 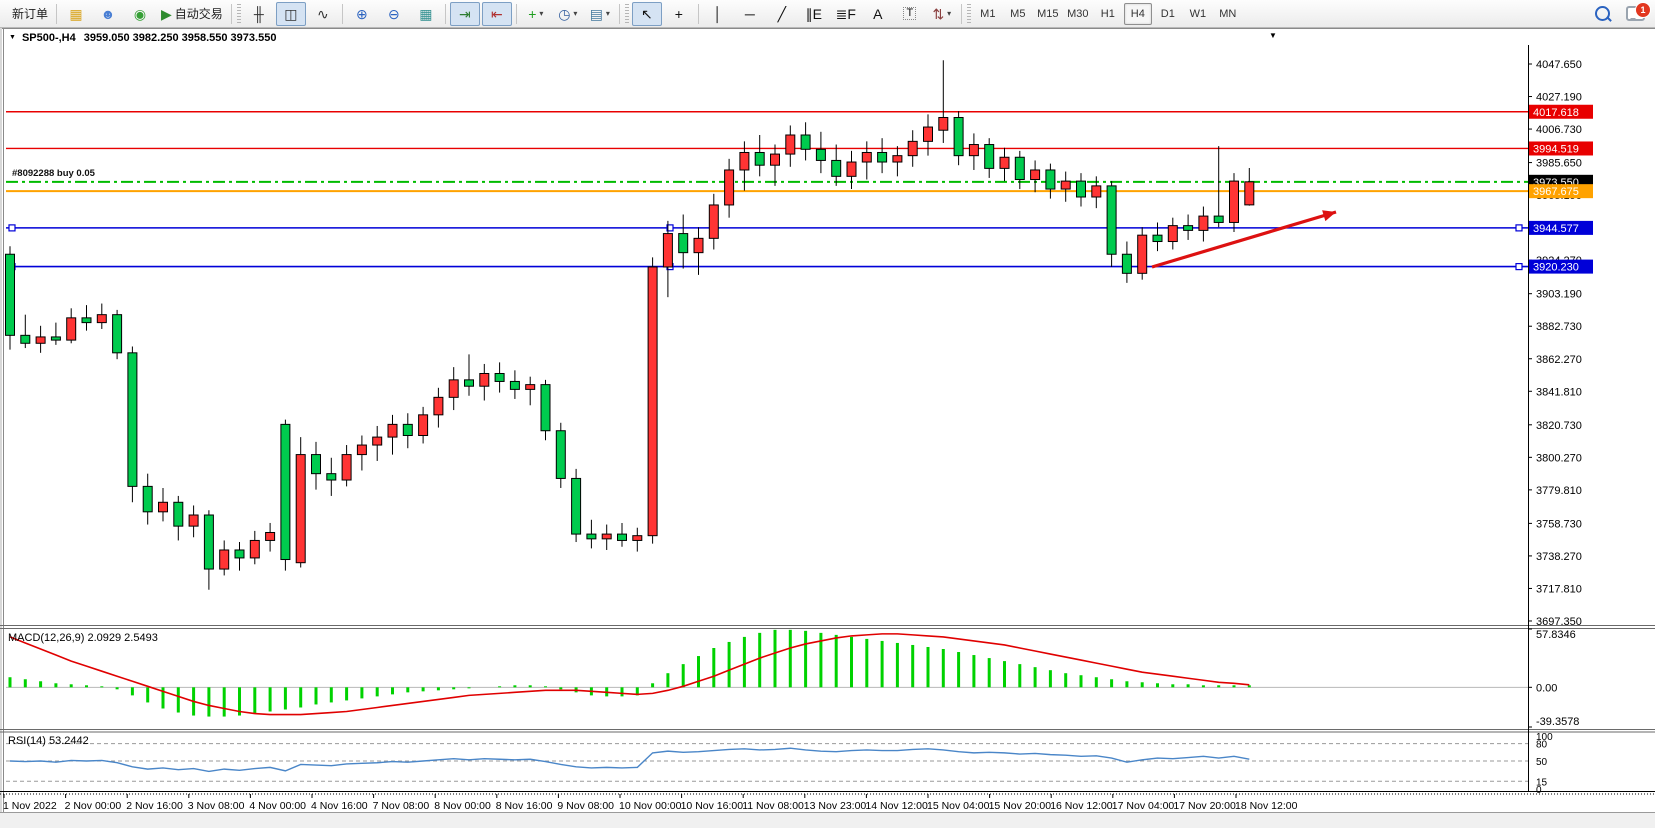 I want to click on add-indicator-icon: + ▾, so click(x=536, y=14).